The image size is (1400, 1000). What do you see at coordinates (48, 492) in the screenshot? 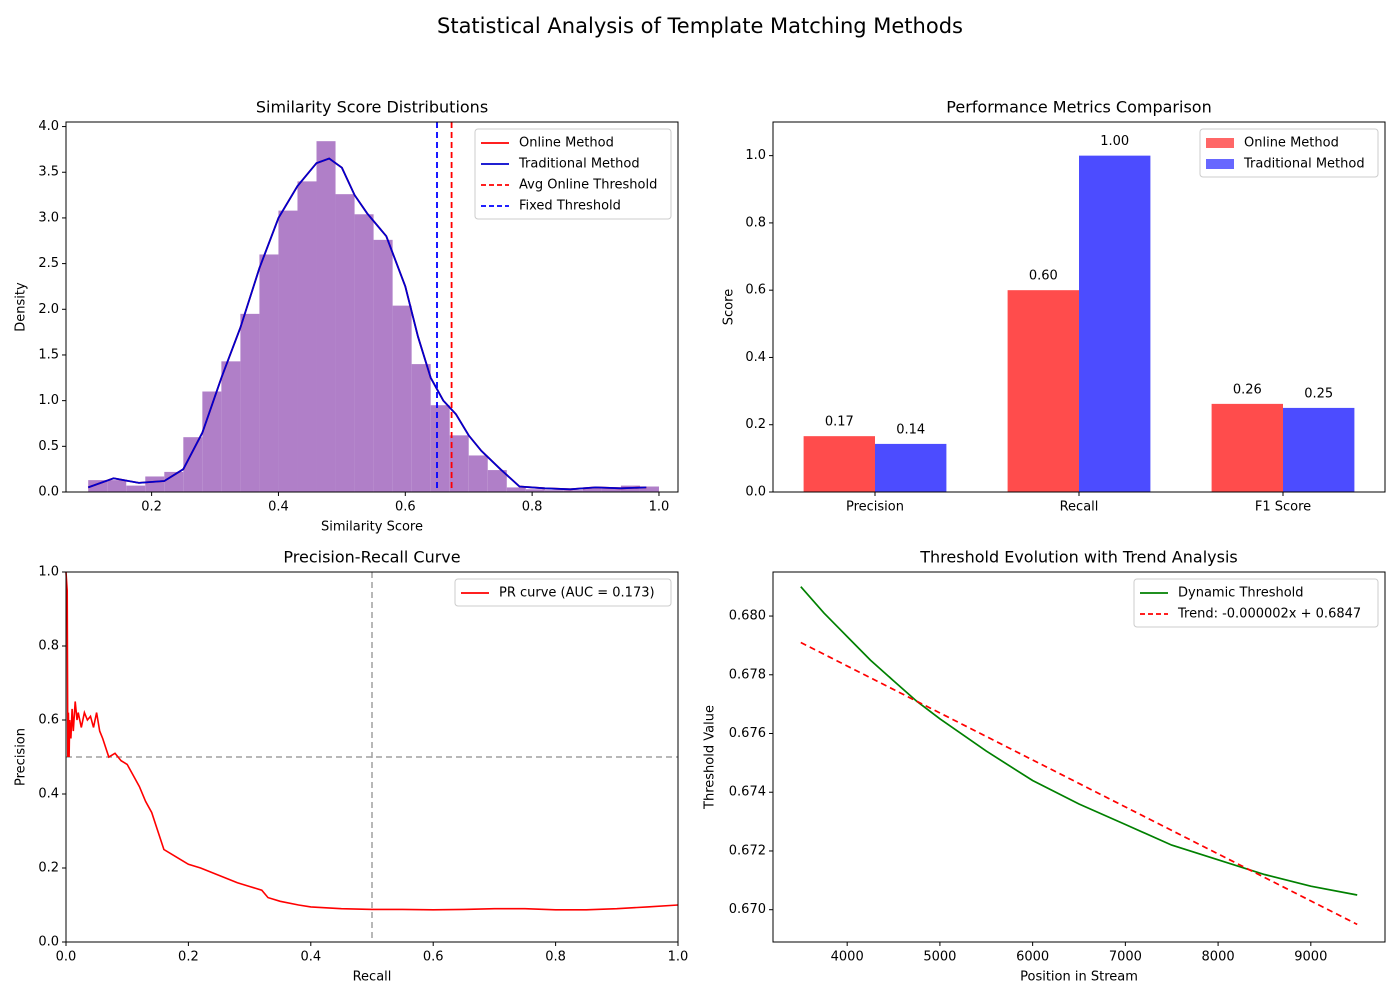
I see `dist-ytick-label: 0.0` at bounding box center [48, 492].